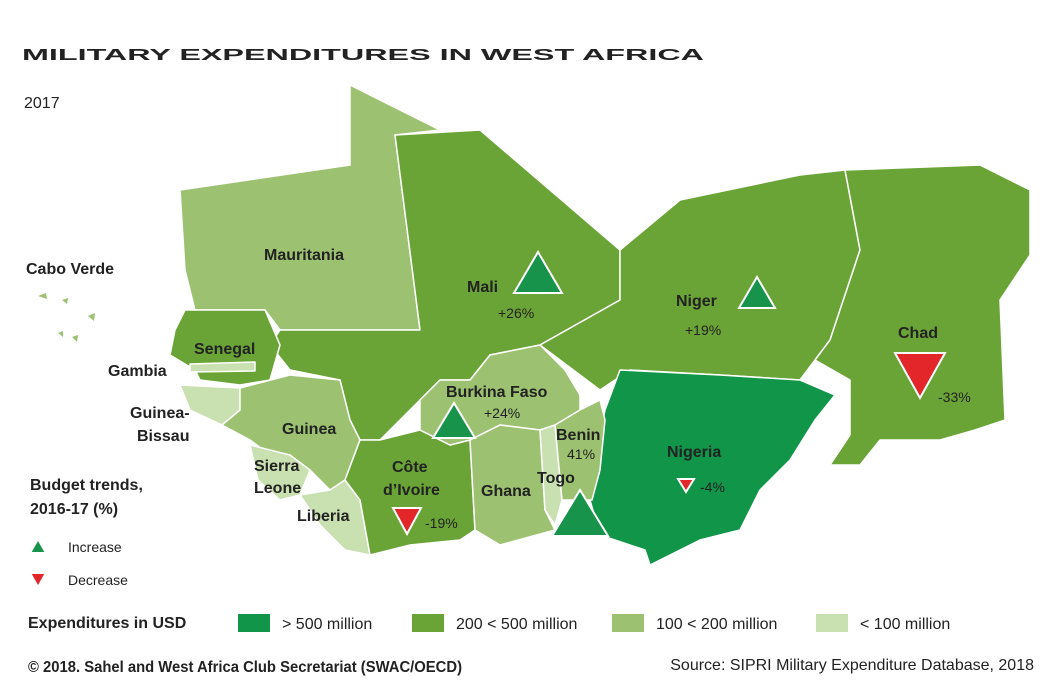 The height and width of the screenshot is (700, 1058). What do you see at coordinates (137, 371) in the screenshot?
I see `country-label: Gambia` at bounding box center [137, 371].